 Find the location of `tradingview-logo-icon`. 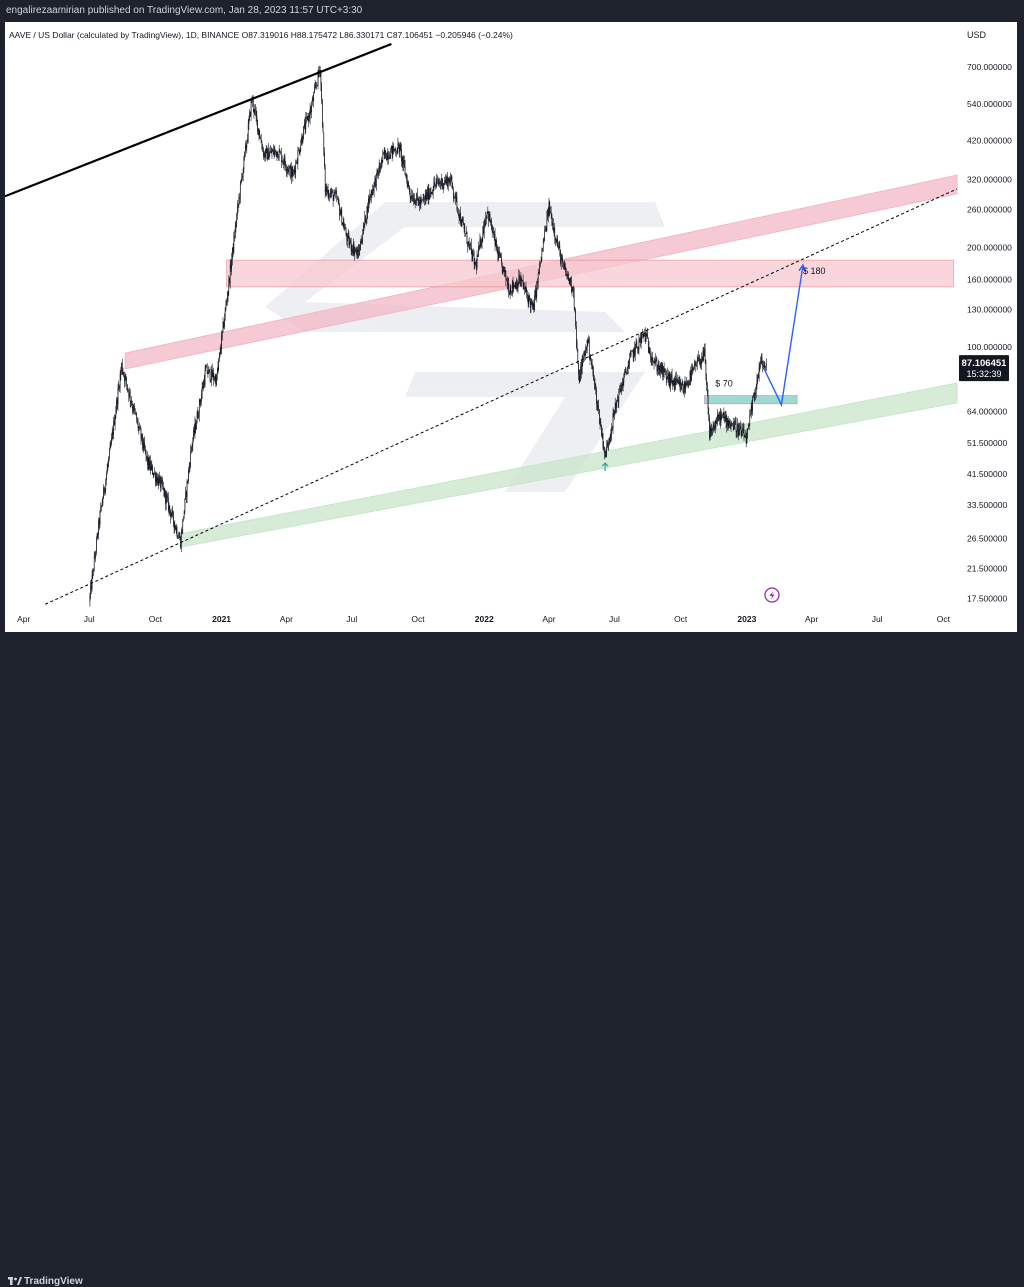

tradingview-logo-icon is located at coordinates (15, 1281).